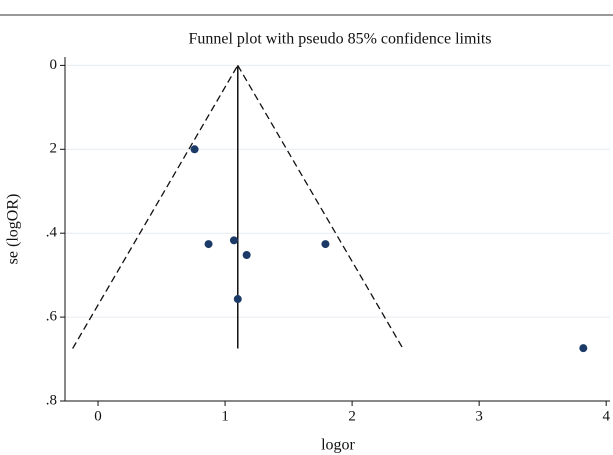  What do you see at coordinates (98, 416) in the screenshot?
I see `x-tick-label: 0` at bounding box center [98, 416].